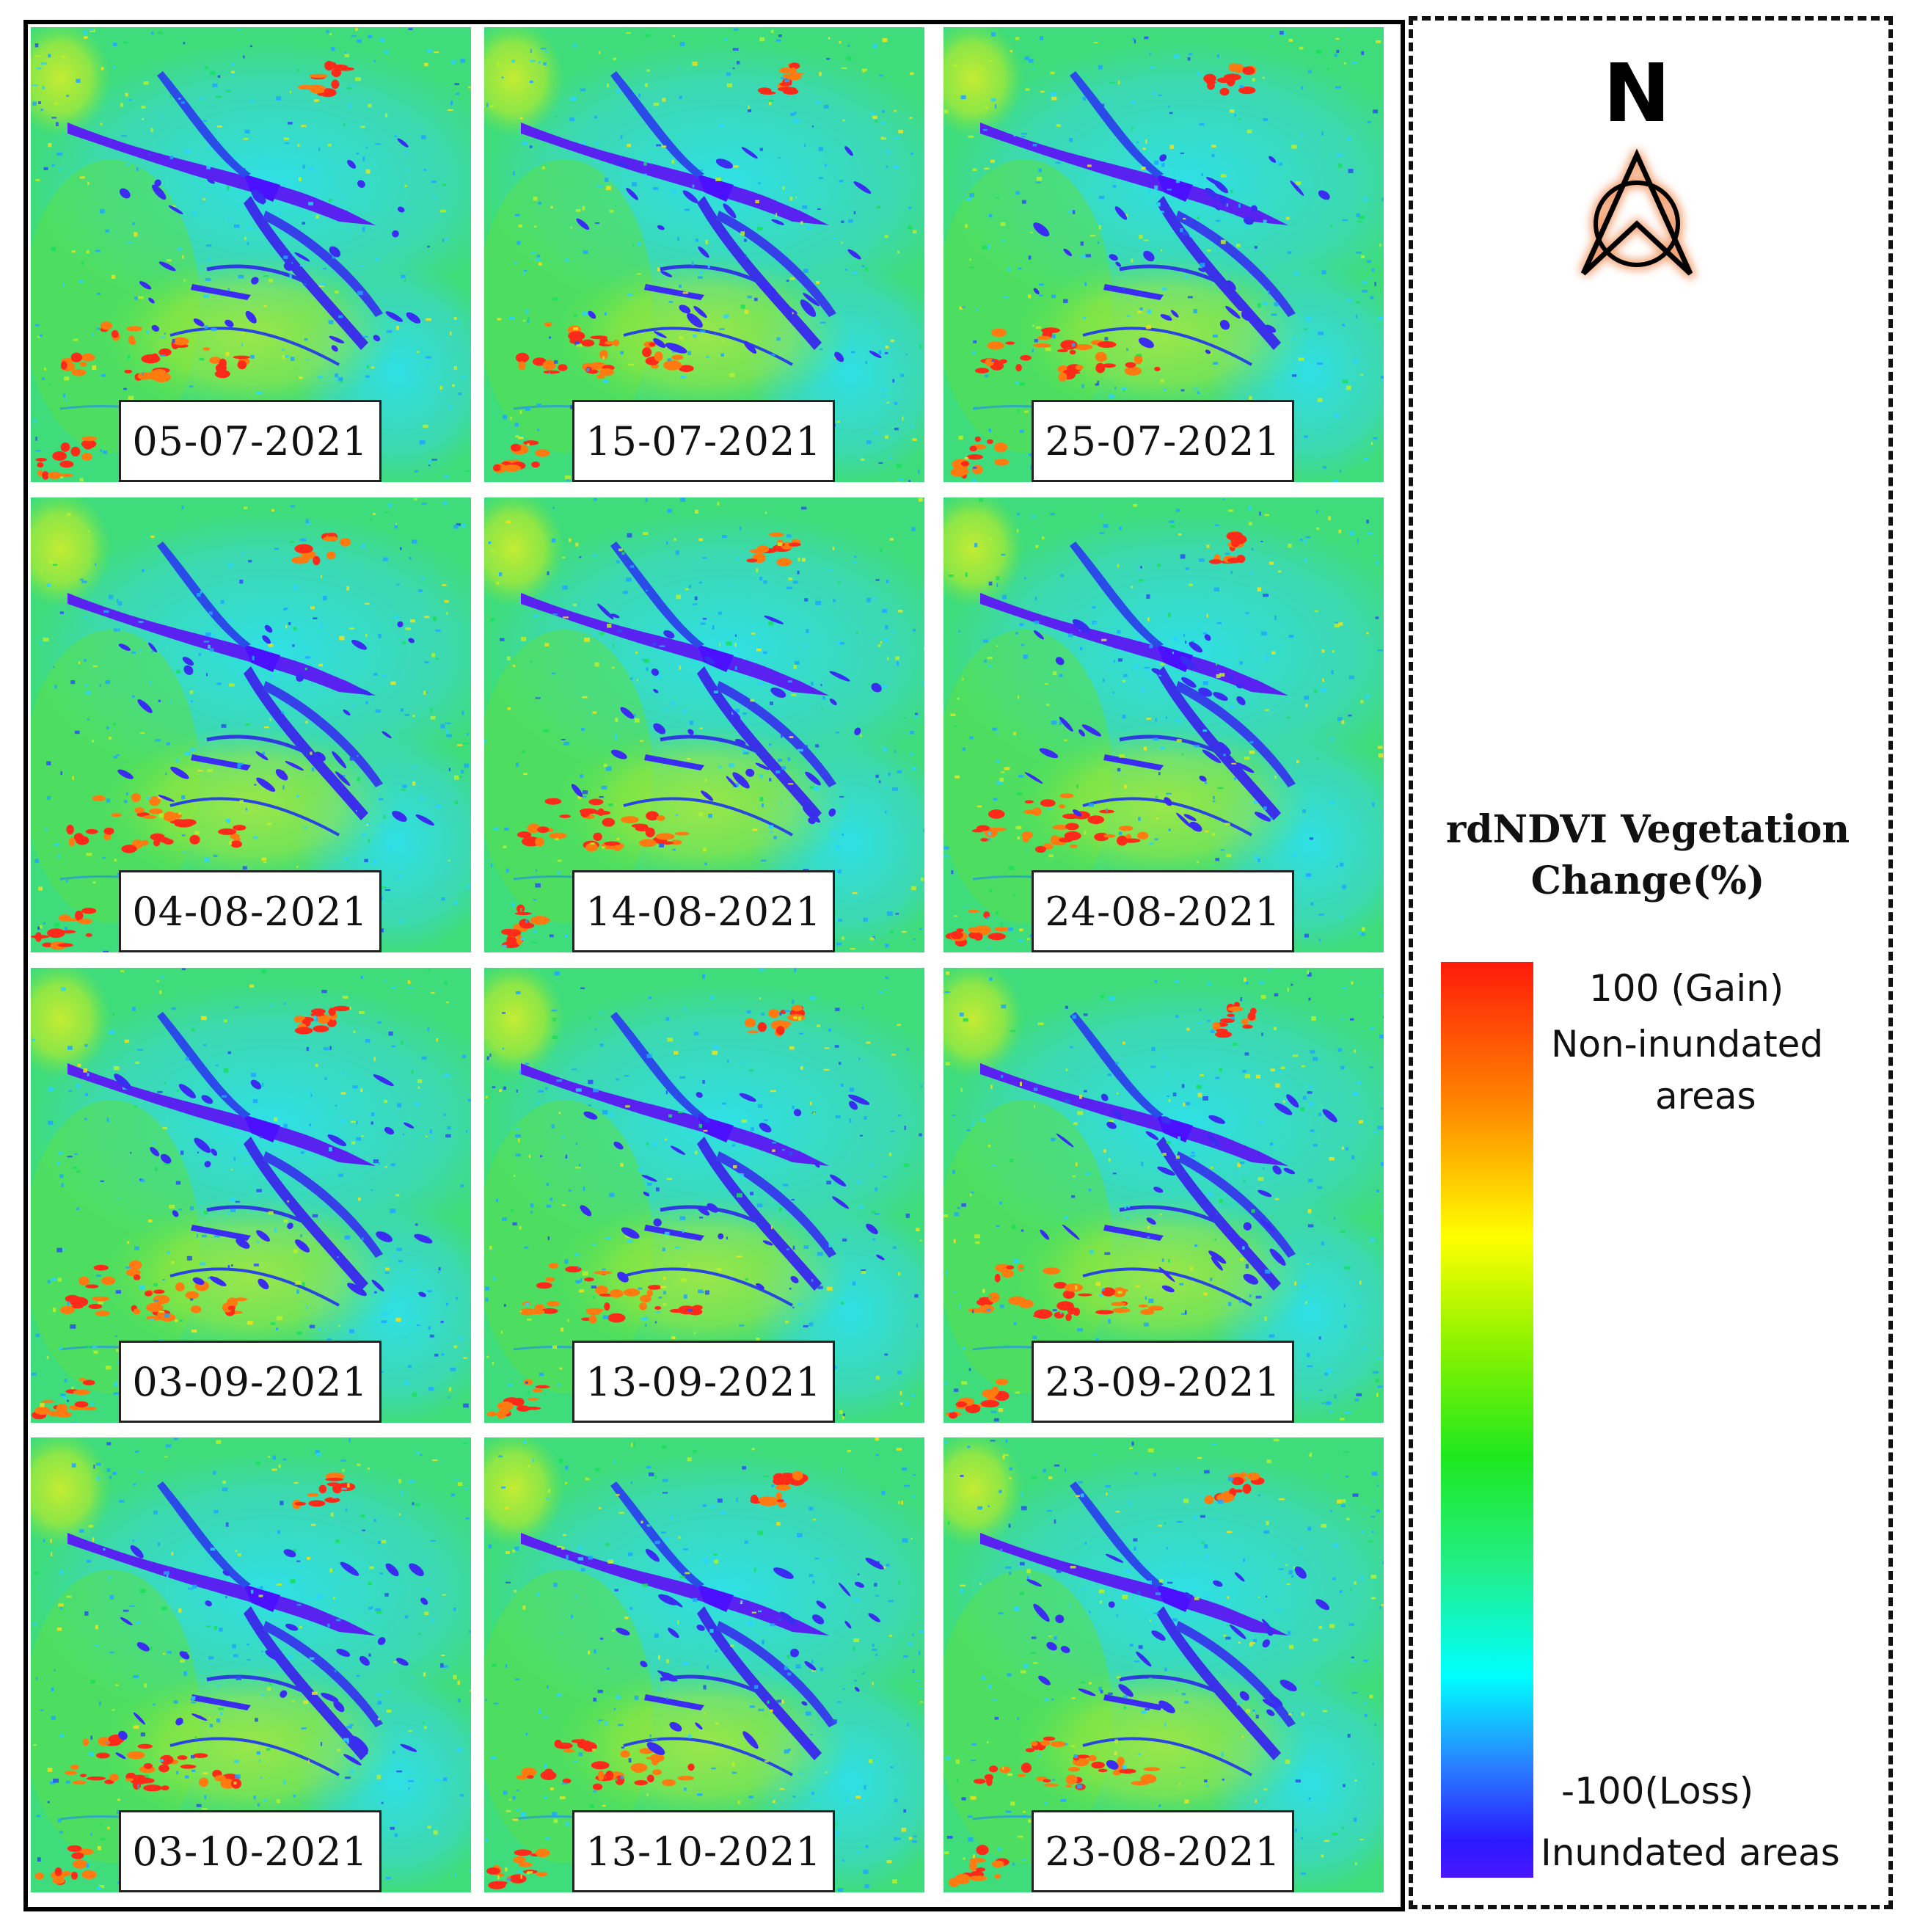 The width and height of the screenshot is (1920, 1932). Describe the element at coordinates (1163, 1382) in the screenshot. I see `date-label: 23-09-2021` at that location.